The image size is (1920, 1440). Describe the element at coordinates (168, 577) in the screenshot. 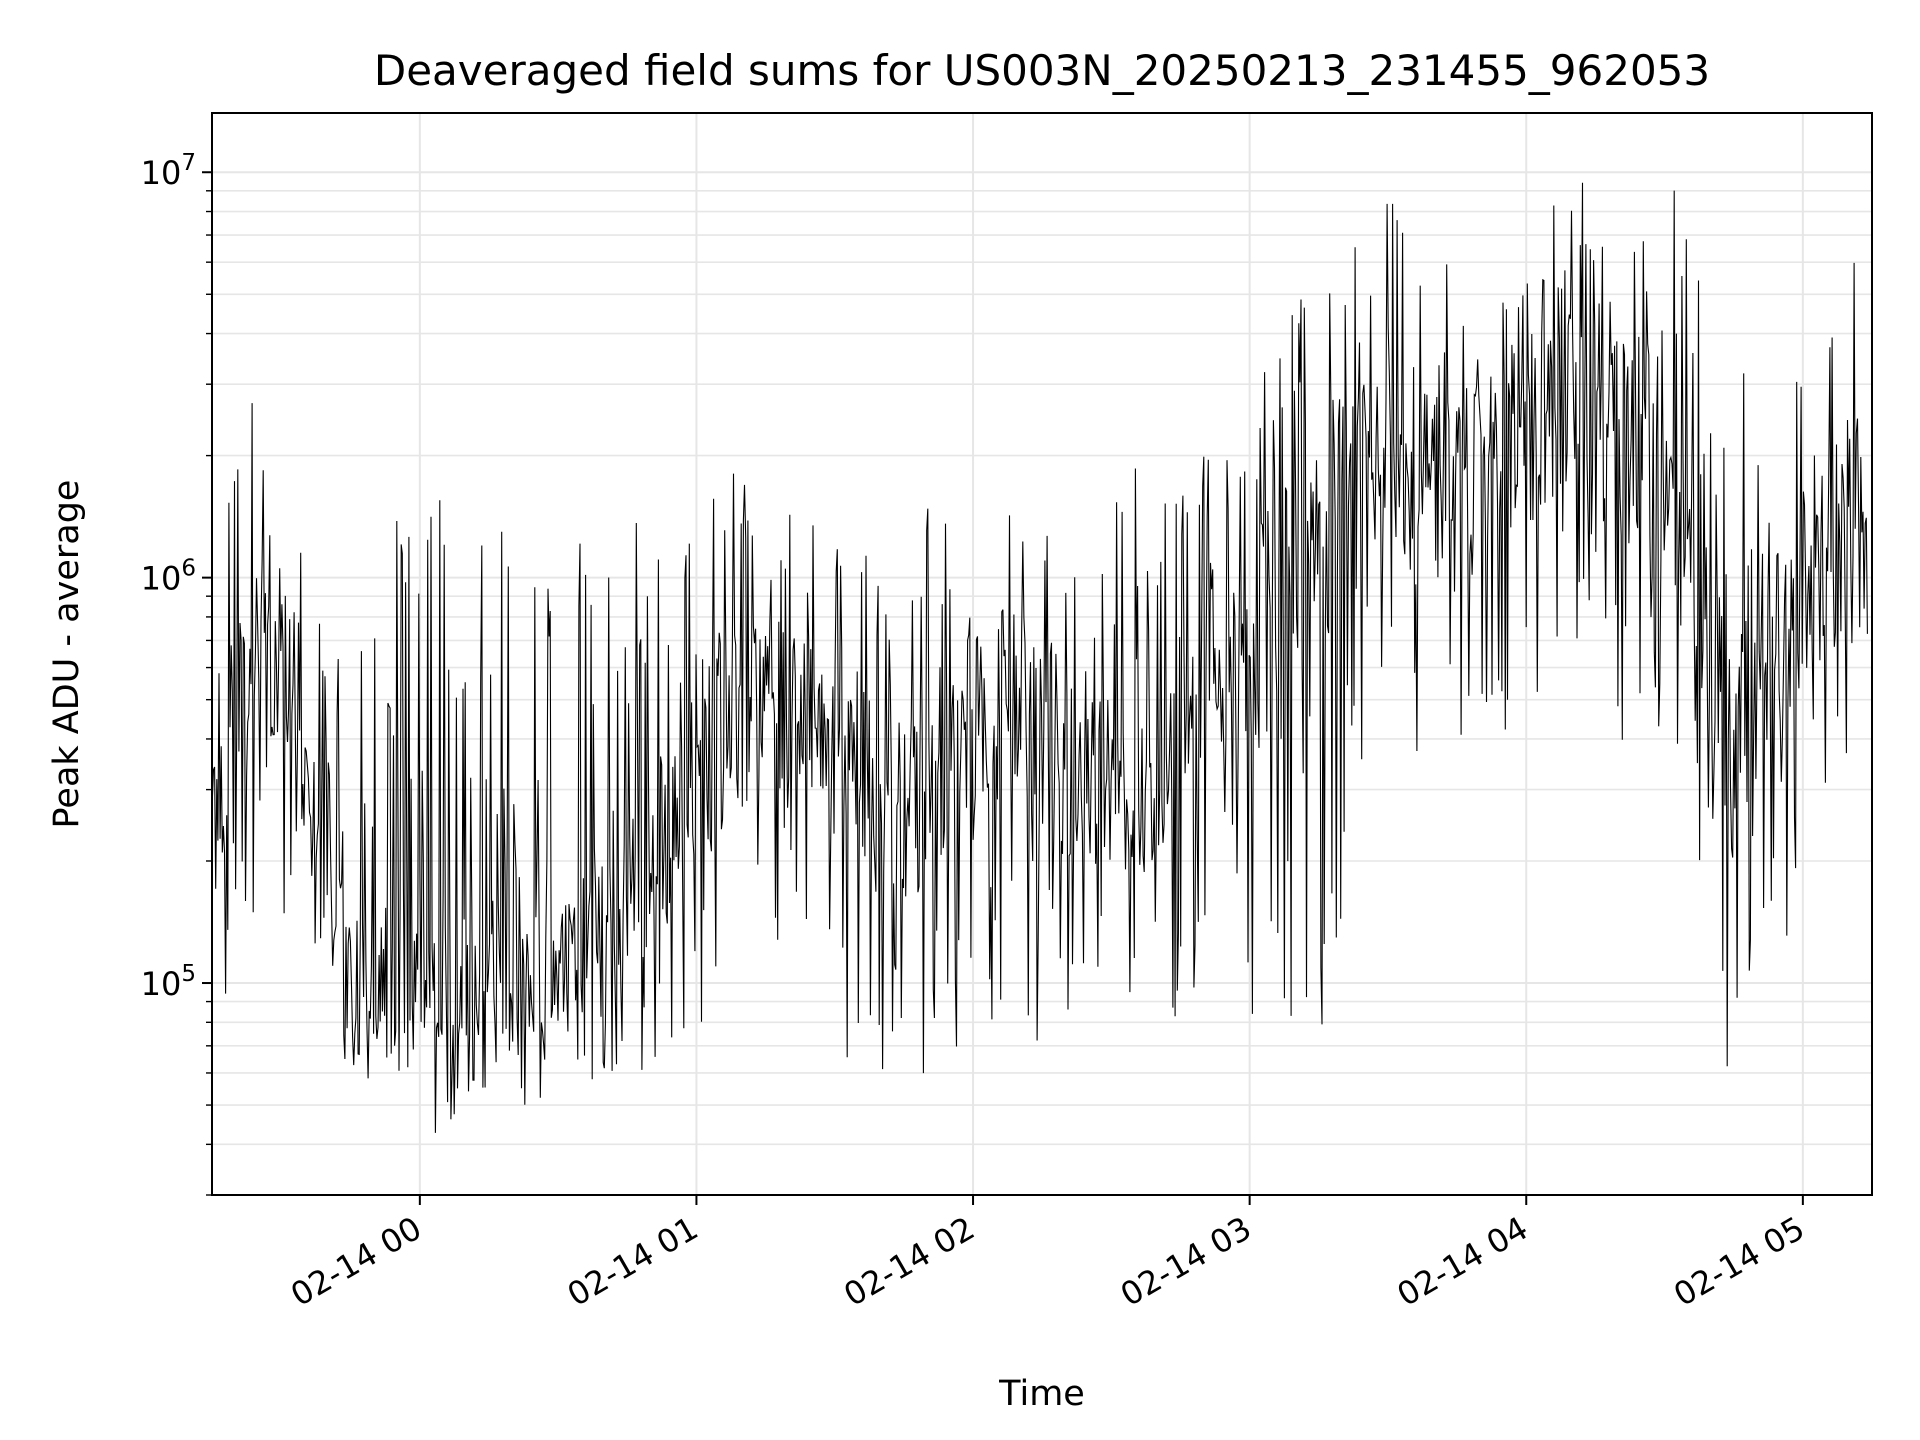

I see `y-tick-label: 10⁶` at that location.